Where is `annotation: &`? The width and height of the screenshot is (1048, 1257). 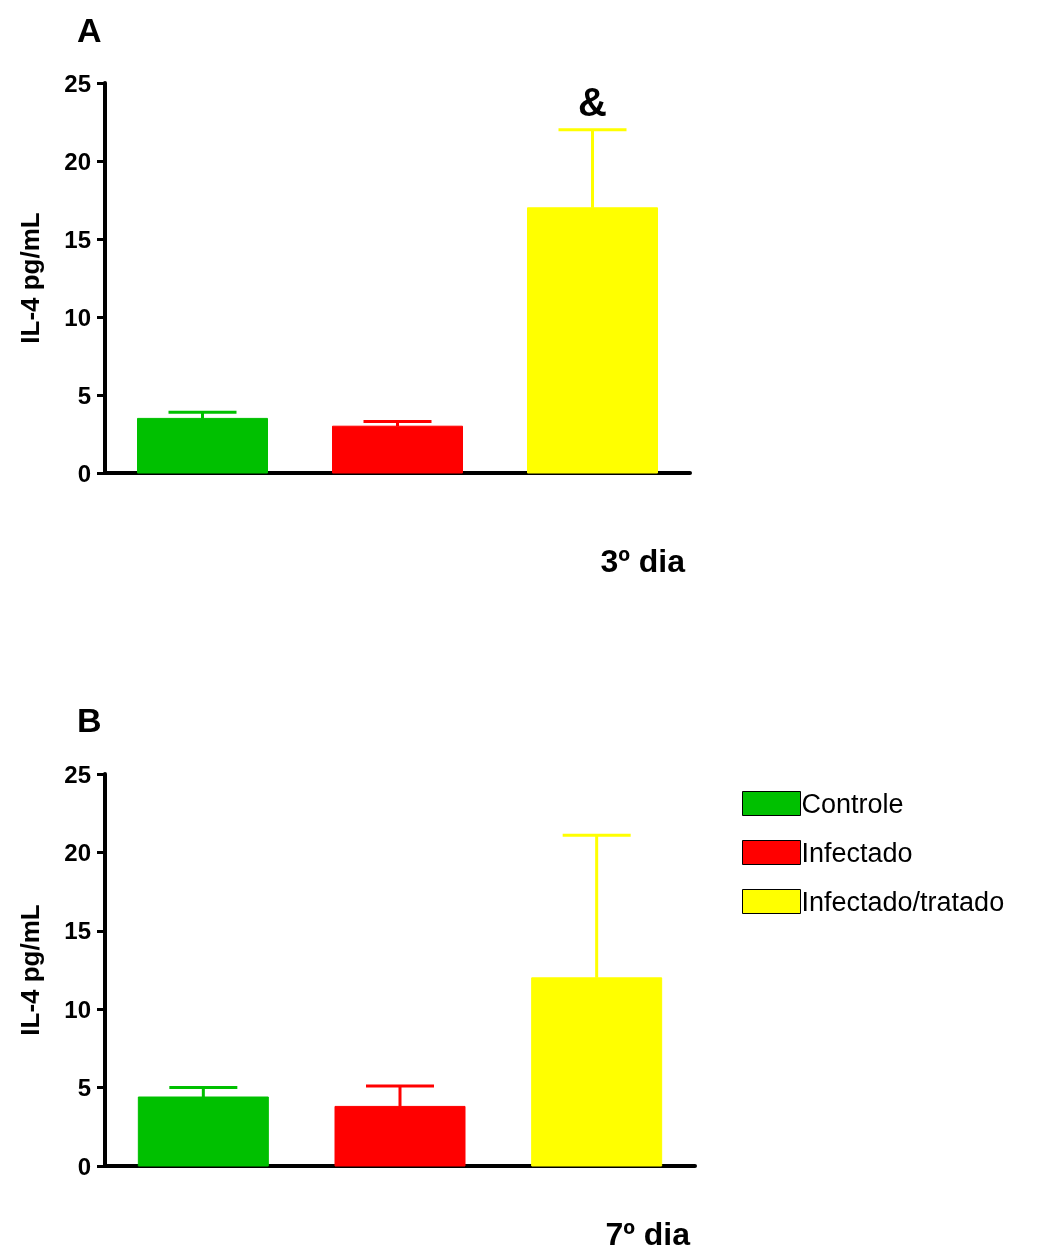 annotation: & is located at coordinates (592, 101).